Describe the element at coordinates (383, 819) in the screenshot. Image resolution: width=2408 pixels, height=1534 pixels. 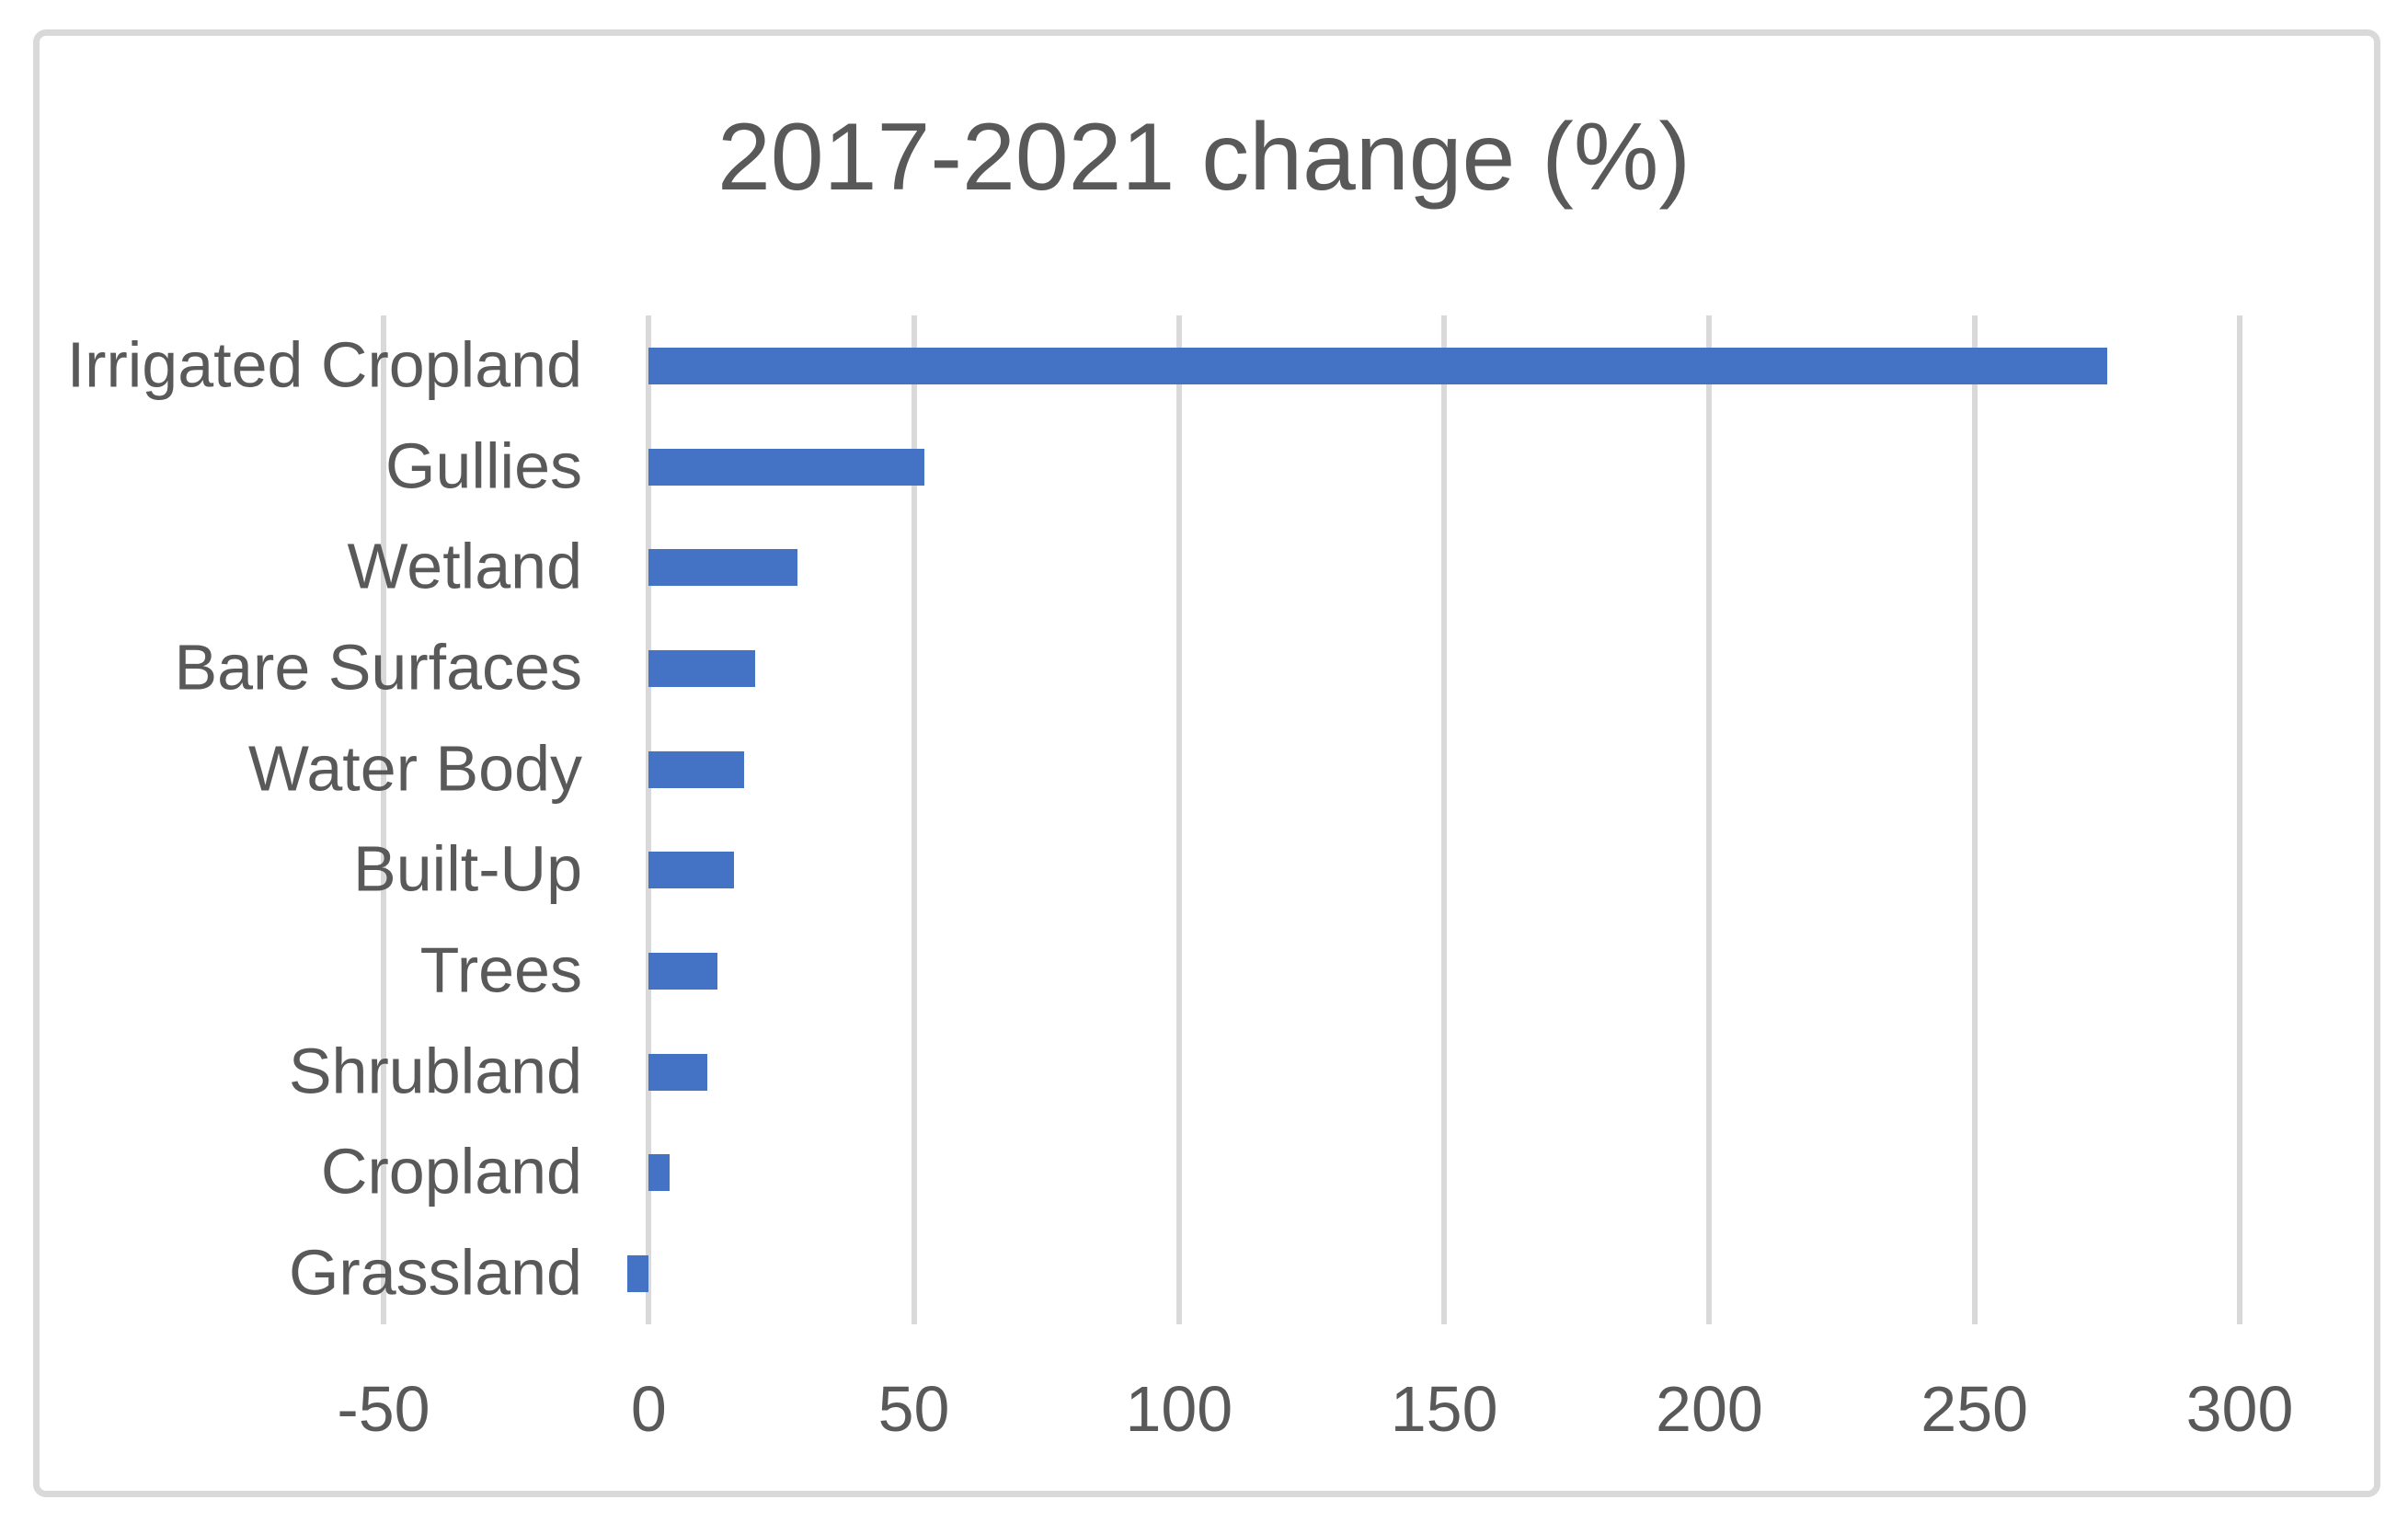
I see `gridline-x--50` at that location.